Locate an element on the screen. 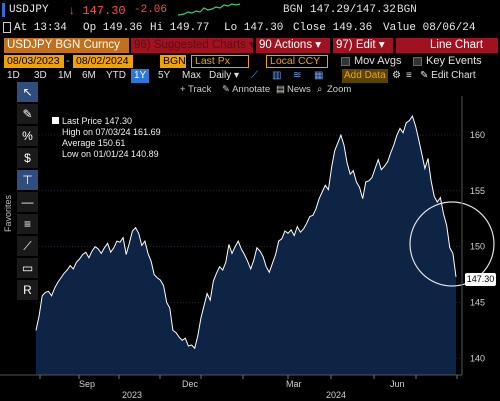  news-tool: News is located at coordinates (299, 89).